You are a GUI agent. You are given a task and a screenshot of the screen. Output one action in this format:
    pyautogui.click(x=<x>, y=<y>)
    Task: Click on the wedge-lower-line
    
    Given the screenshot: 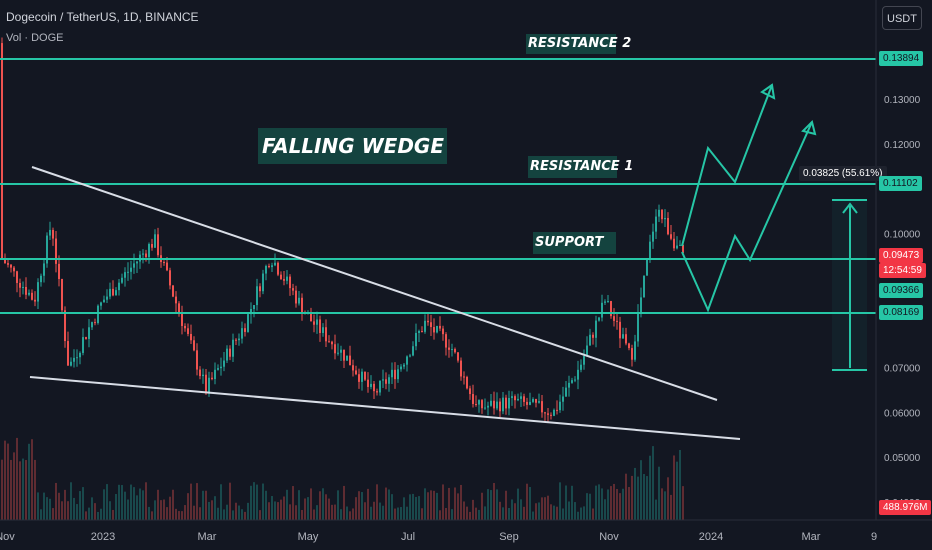 What is the action you would take?
    pyautogui.click(x=385, y=408)
    